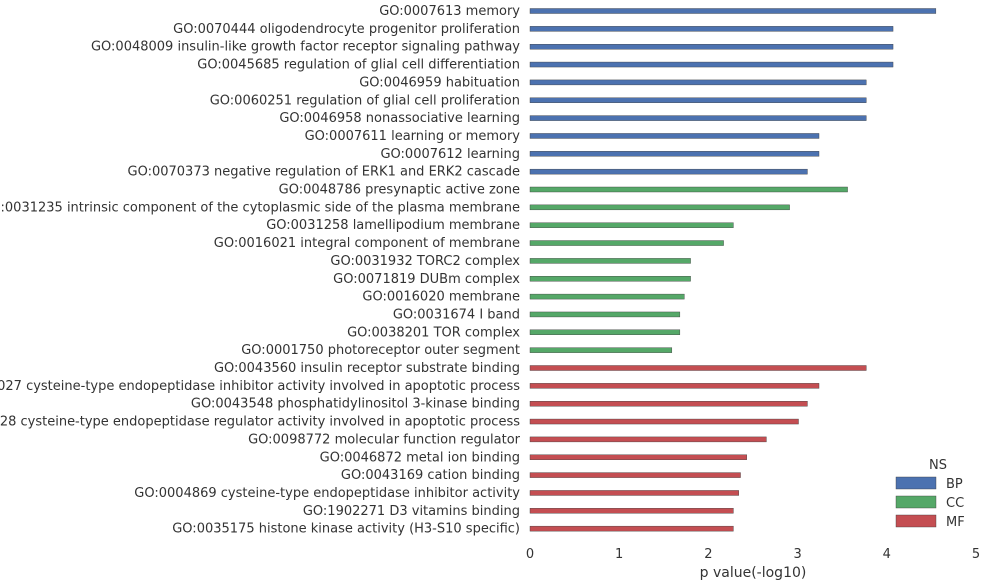 The height and width of the screenshot is (587, 987). What do you see at coordinates (954, 484) in the screenshot?
I see `legend-label: BP` at bounding box center [954, 484].